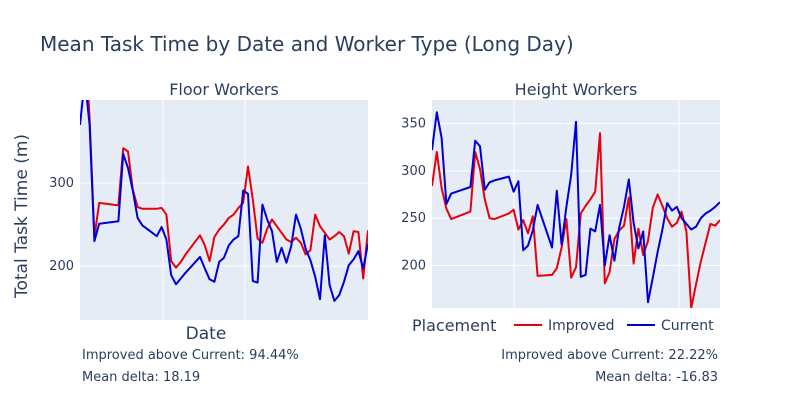  Describe the element at coordinates (576, 89) in the screenshot. I see `panel-title-height: Height Workers` at that location.